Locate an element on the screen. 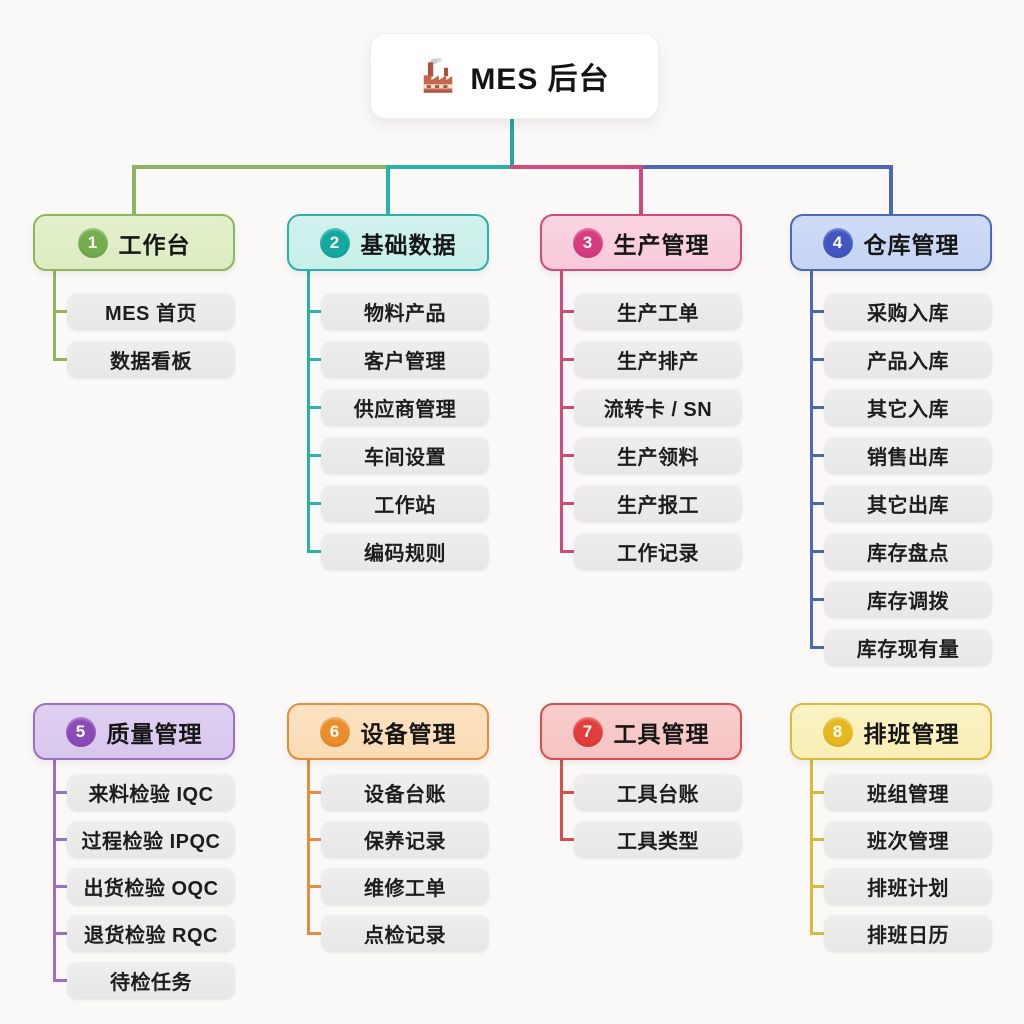 The image size is (1024, 1024). node-pill-label: 产品入库 is located at coordinates (908, 362).